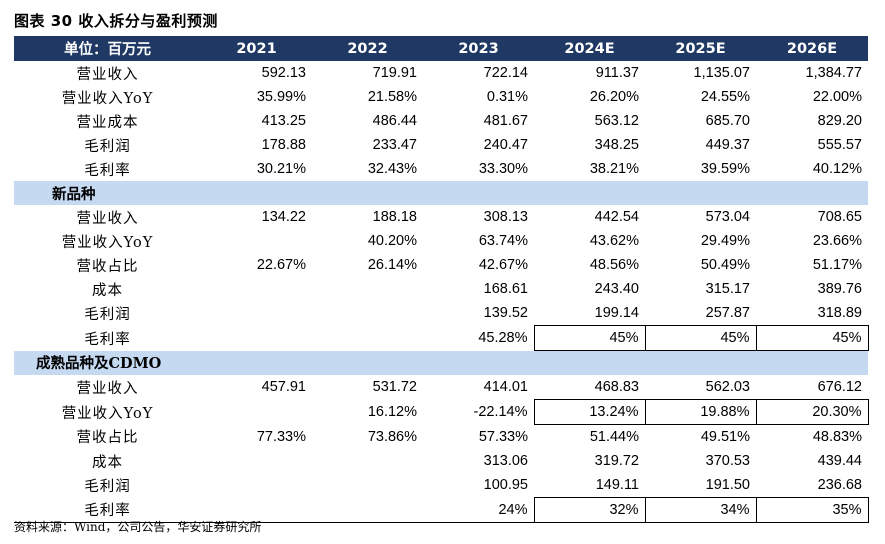 The image size is (885, 544). Describe the element at coordinates (507, 97) in the screenshot. I see `table-cell: 0.31%` at that location.